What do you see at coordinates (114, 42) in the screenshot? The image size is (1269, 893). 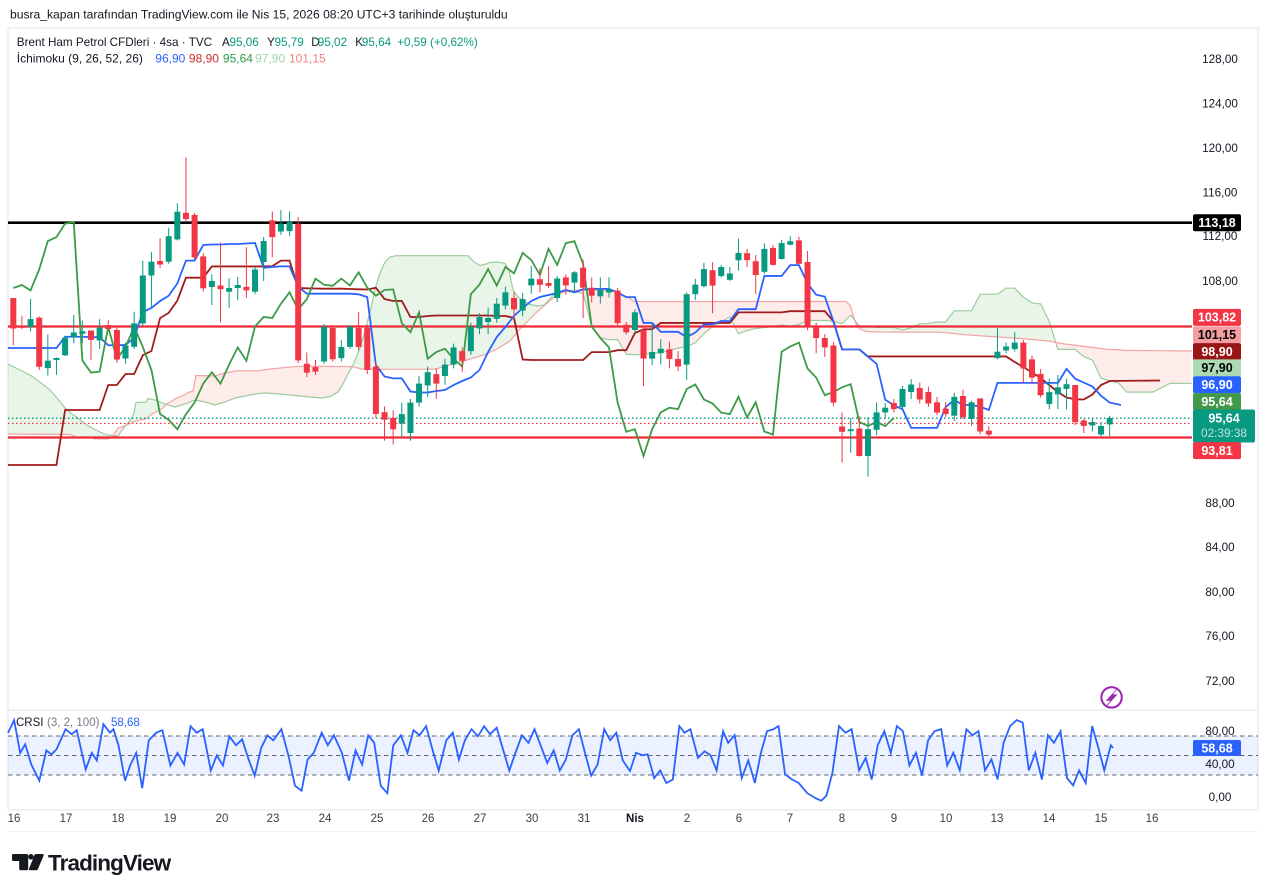 I see `svg-text:Brent Ham Petrol CFDleri · 4sa: Brent Ham Petrol CFDleri · 4sa · TVC` at bounding box center [114, 42].